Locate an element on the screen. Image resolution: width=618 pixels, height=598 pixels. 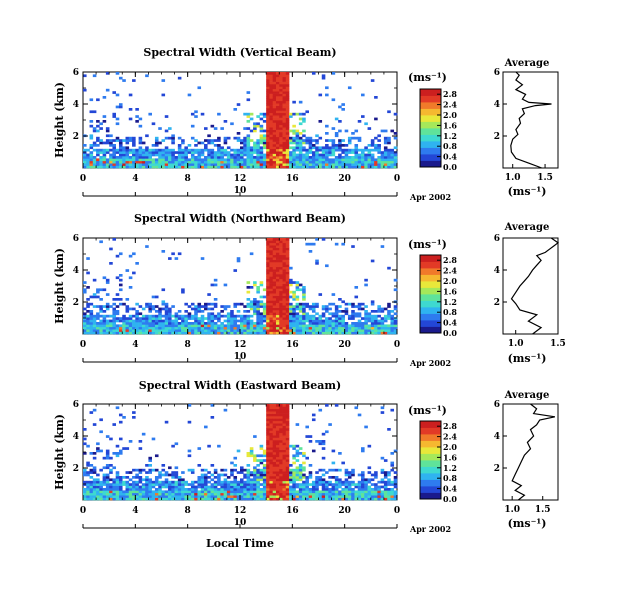
x-axis-label: Local Time is located at coordinates (240, 543).